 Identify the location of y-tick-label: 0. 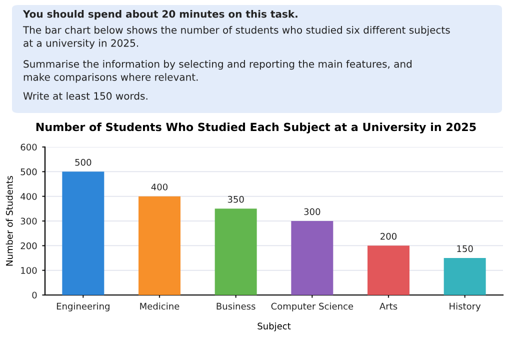
(34, 295).